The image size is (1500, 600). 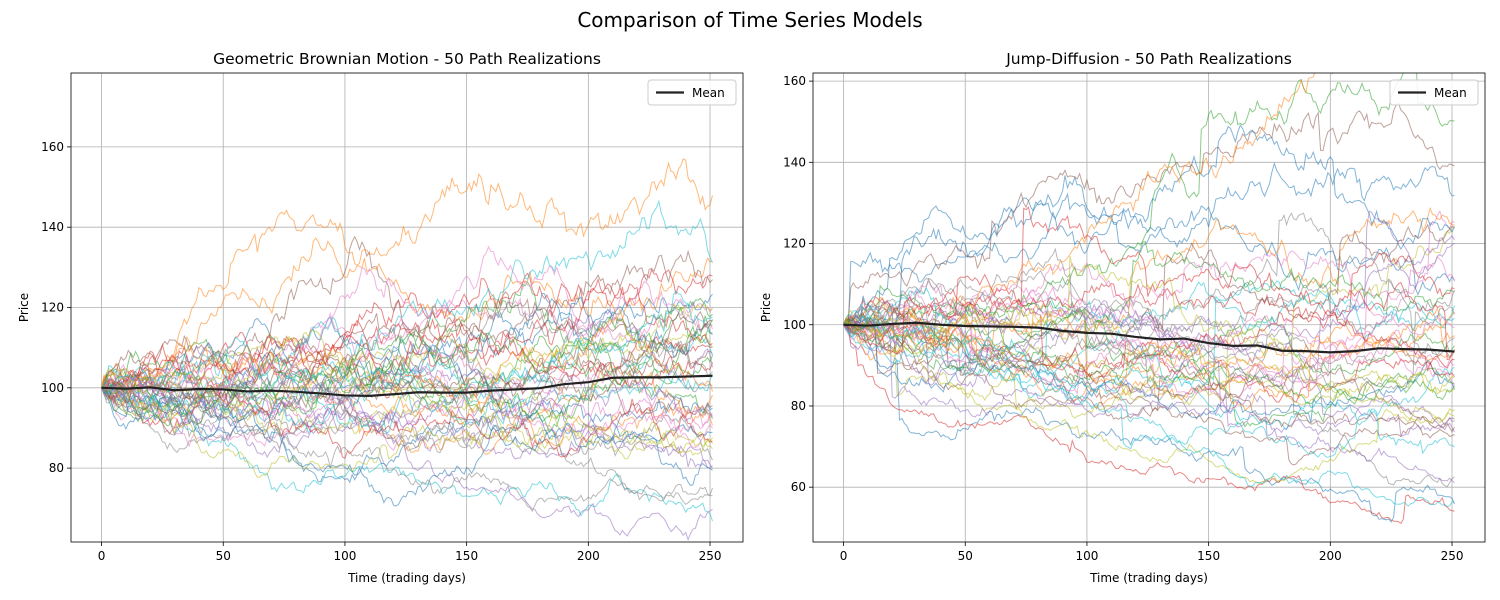 What do you see at coordinates (1148, 59) in the screenshot?
I see `chart-title: Jump-Diffusion - 50 Path Realizations` at bounding box center [1148, 59].